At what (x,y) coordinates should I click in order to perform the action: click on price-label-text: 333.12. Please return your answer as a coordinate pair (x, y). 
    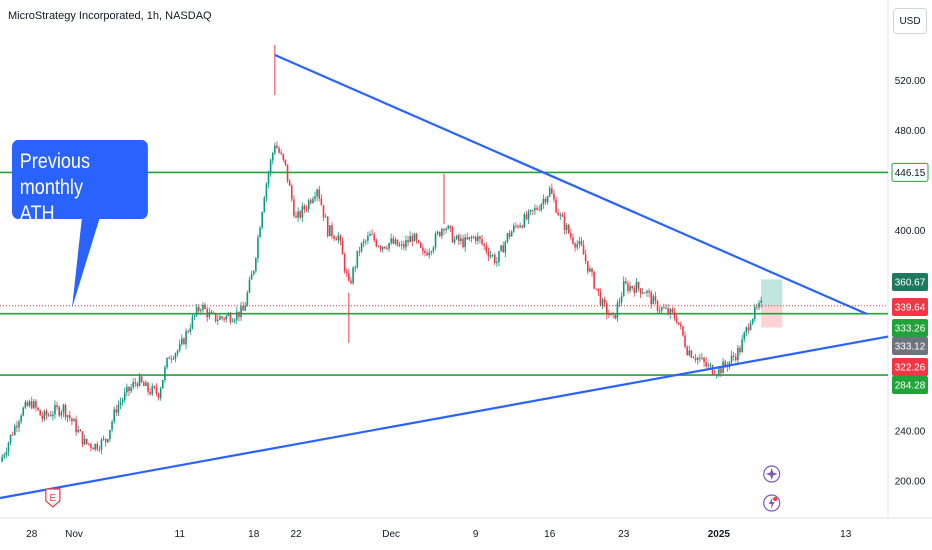
    Looking at the image, I should click on (910, 347).